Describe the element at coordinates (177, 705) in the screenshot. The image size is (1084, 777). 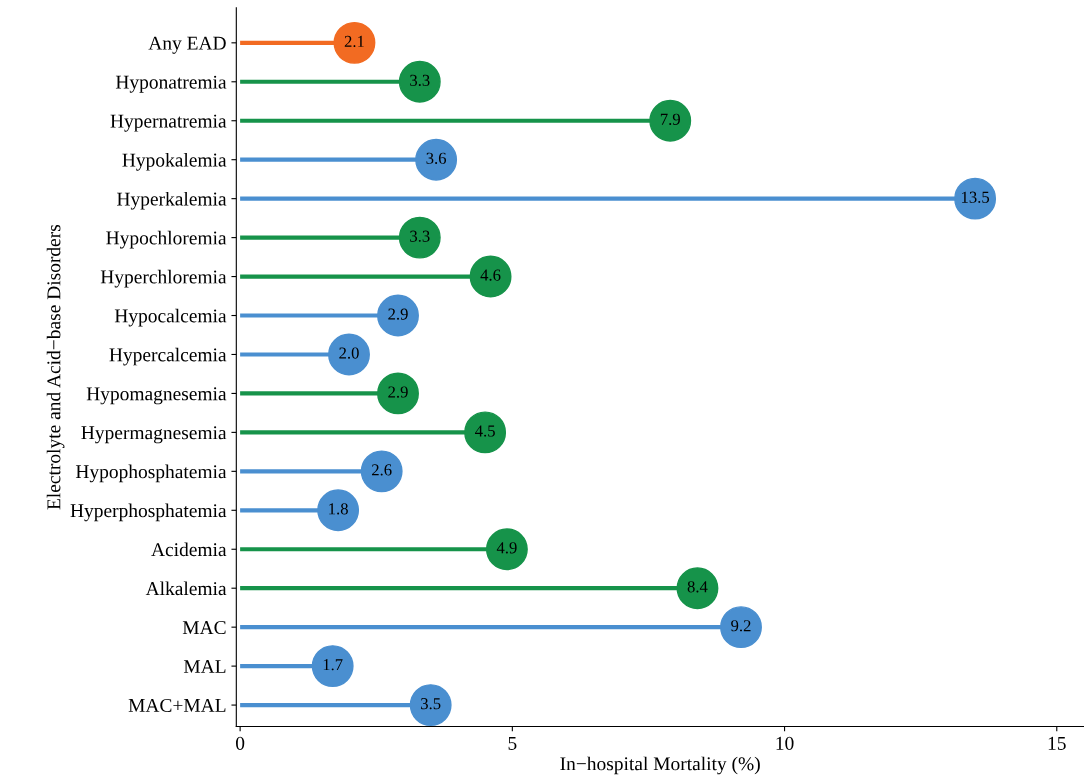
I see `y-tick-label: MAC+MAL` at that location.